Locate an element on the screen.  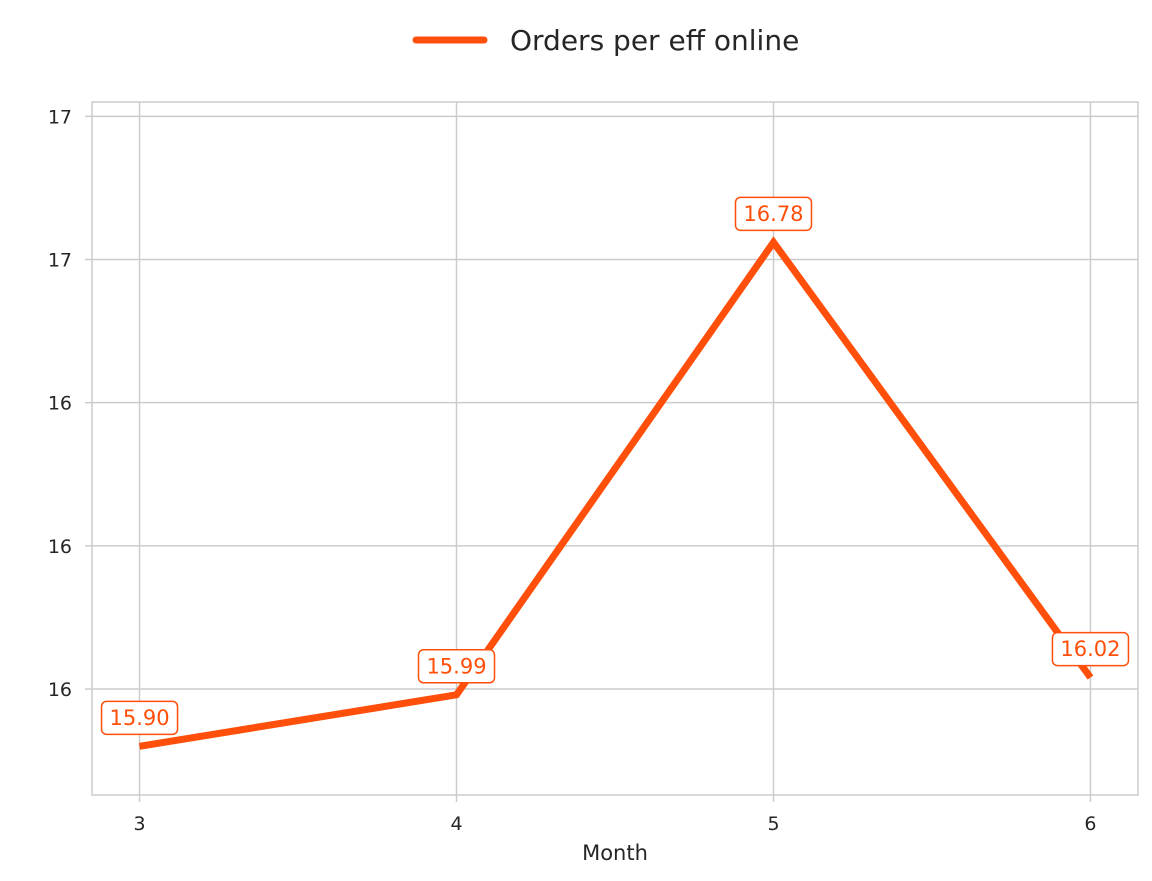
x-tick-label: 4 is located at coordinates (456, 824).